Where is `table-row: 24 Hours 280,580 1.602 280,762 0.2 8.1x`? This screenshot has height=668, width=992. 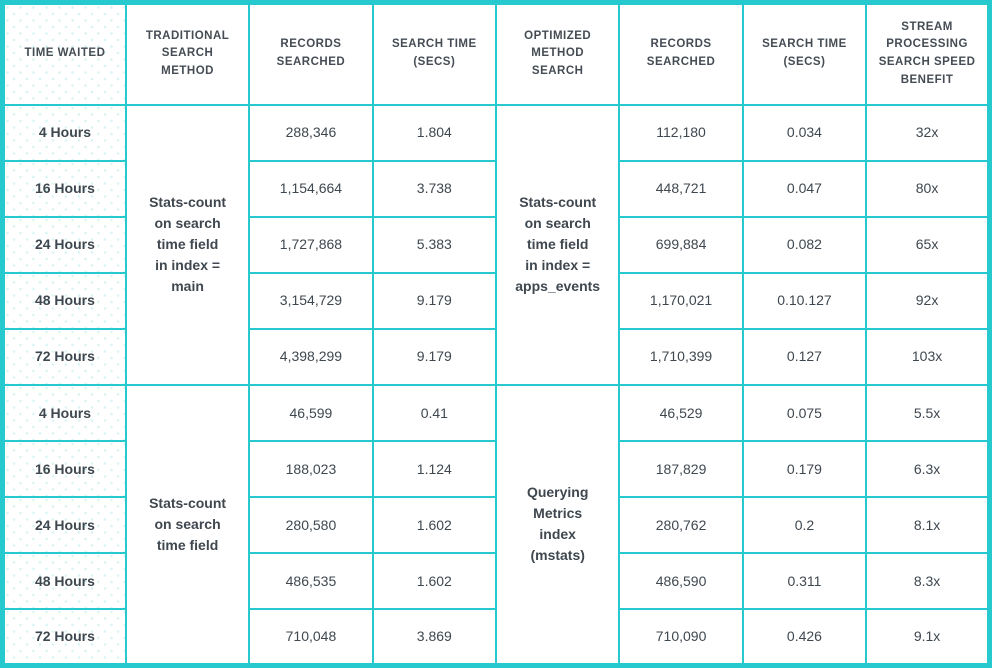 table-row: 24 Hours 280,580 1.602 280,762 0.2 8.1x is located at coordinates (496, 525).